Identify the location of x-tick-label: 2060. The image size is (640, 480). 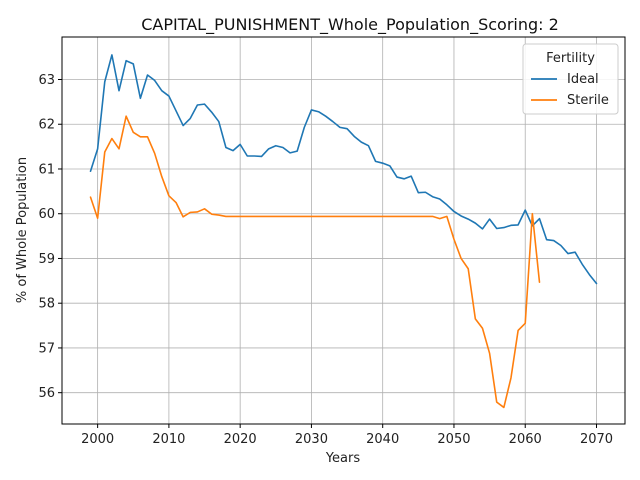
(525, 439).